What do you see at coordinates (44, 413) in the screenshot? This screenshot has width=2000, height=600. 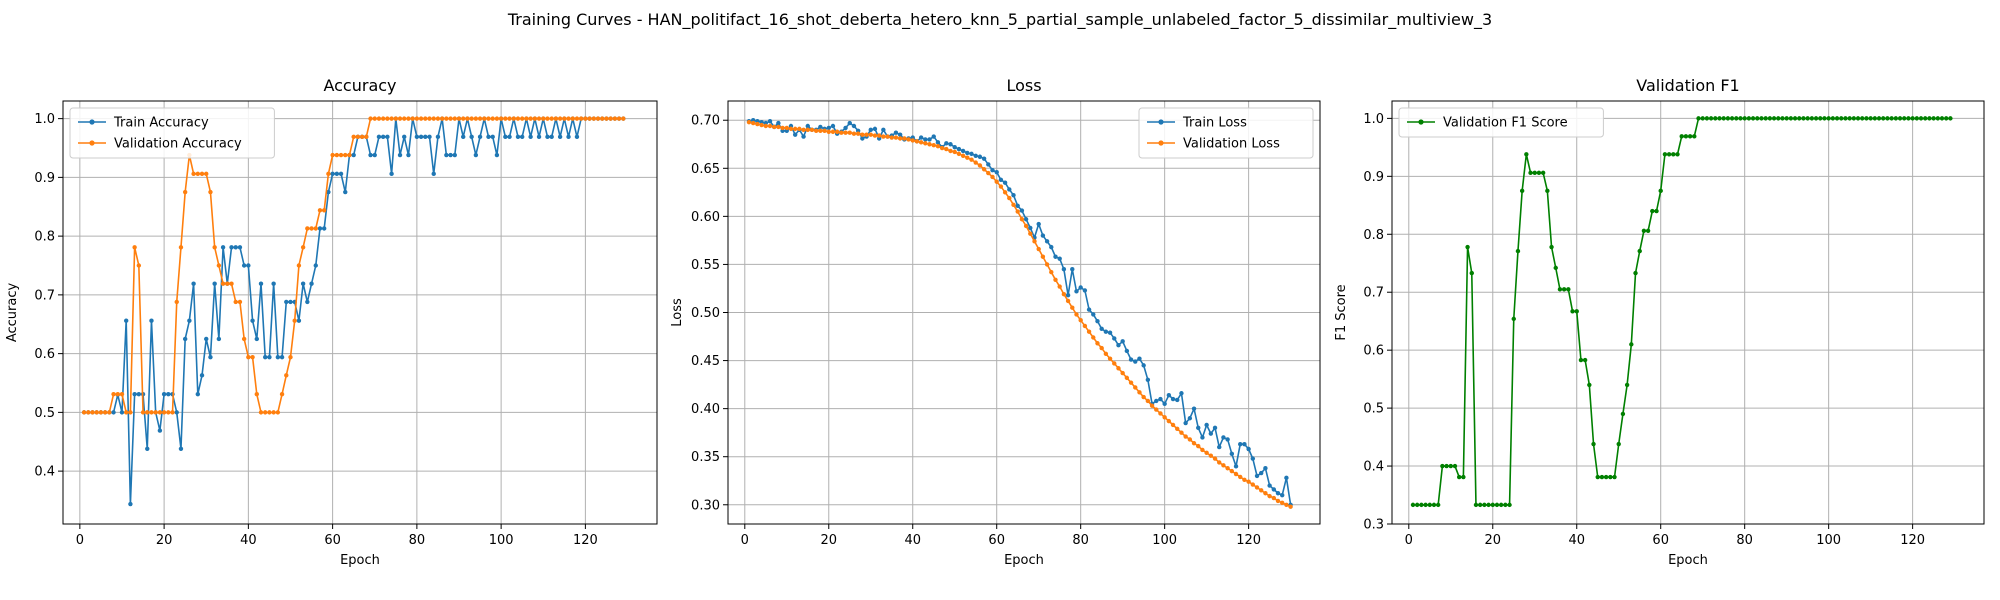 I see `y-tick-label: 0.5` at bounding box center [44, 413].